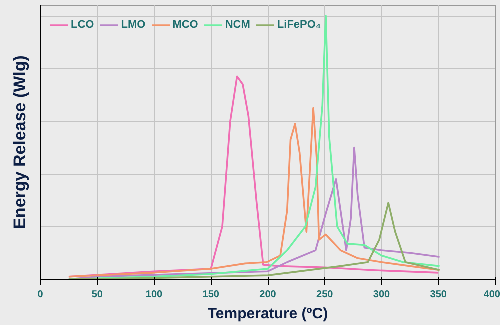 The width and height of the screenshot is (500, 325). Describe the element at coordinates (211, 295) in the screenshot. I see `x-tick-label: 150` at that location.